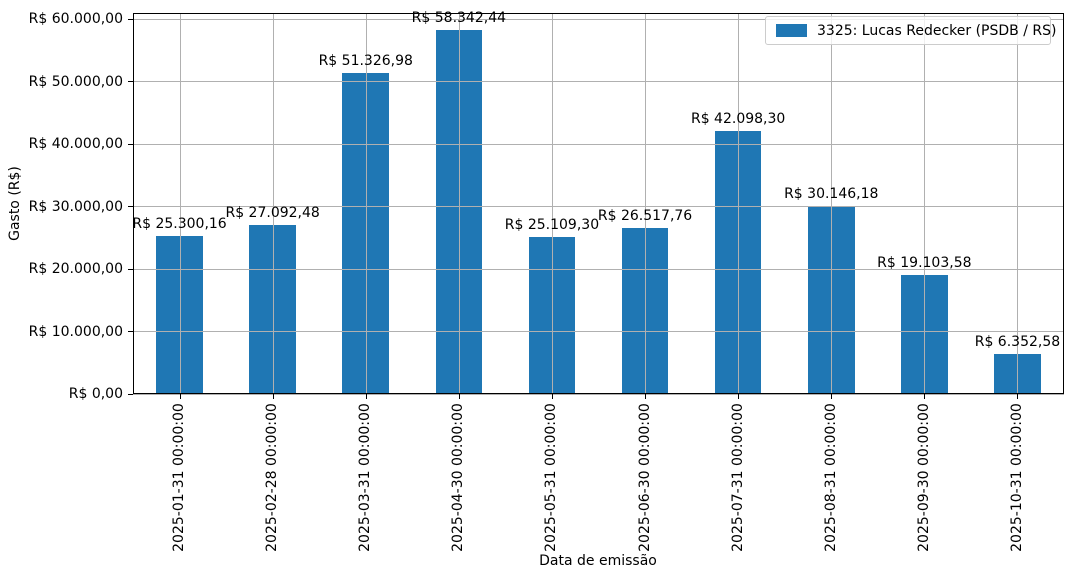 The width and height of the screenshot is (1072, 580). I want to click on y-tick-label: R$ 60.000,00, so click(75, 19).